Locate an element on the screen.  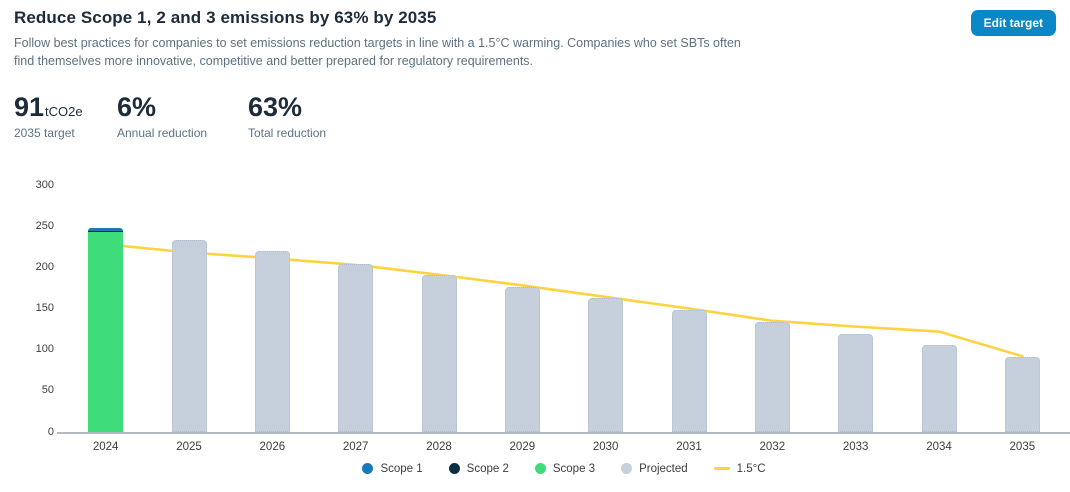
stat-label: Total reduction is located at coordinates (287, 132).